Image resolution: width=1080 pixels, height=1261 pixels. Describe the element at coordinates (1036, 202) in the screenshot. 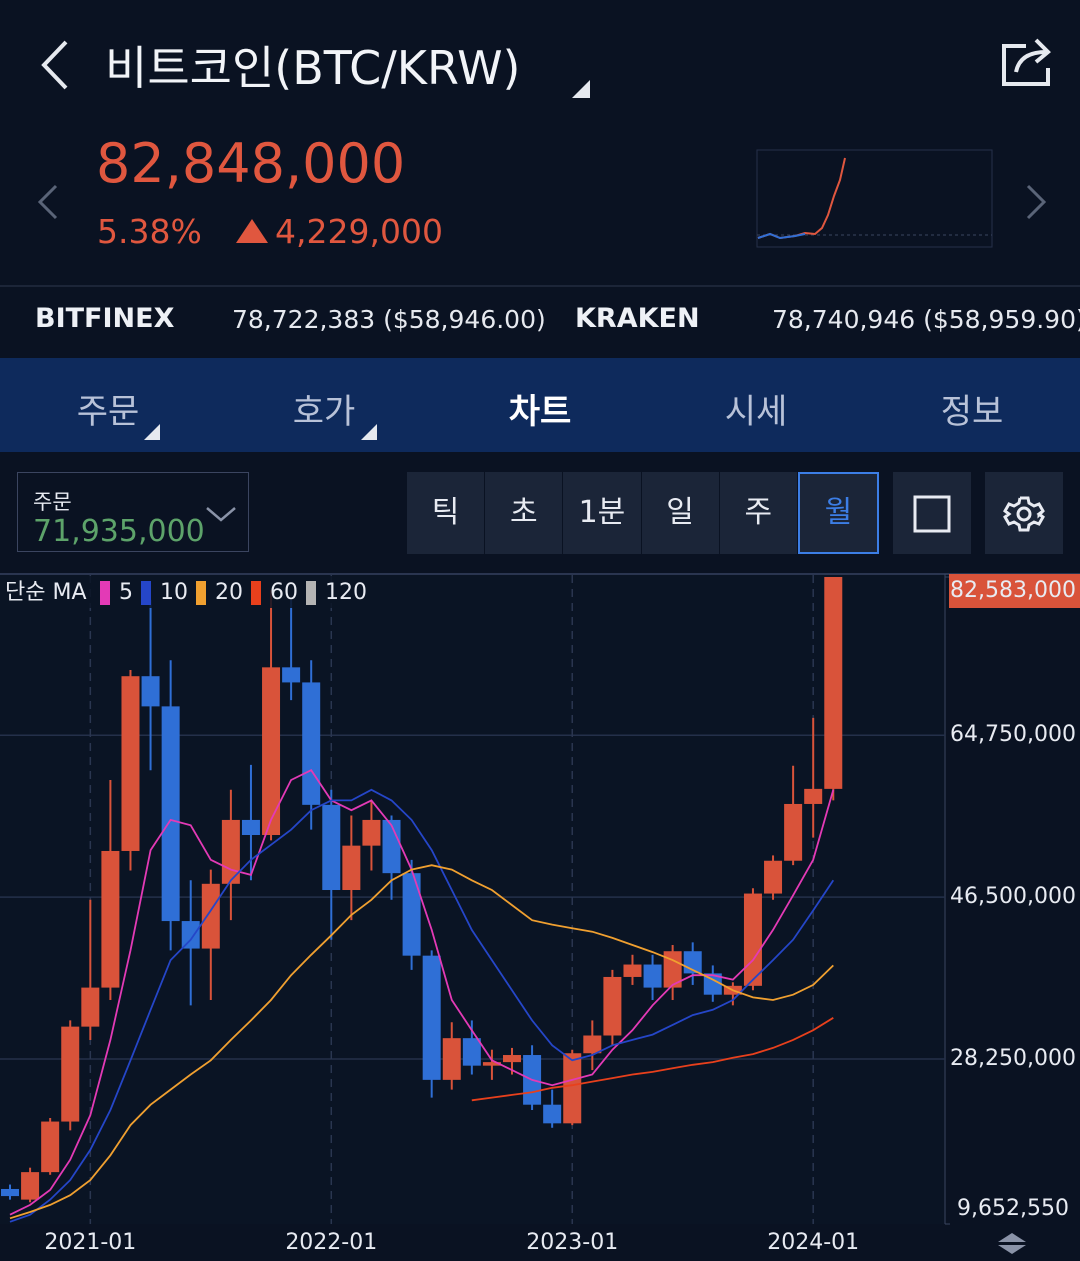

I see `next-coin` at that location.